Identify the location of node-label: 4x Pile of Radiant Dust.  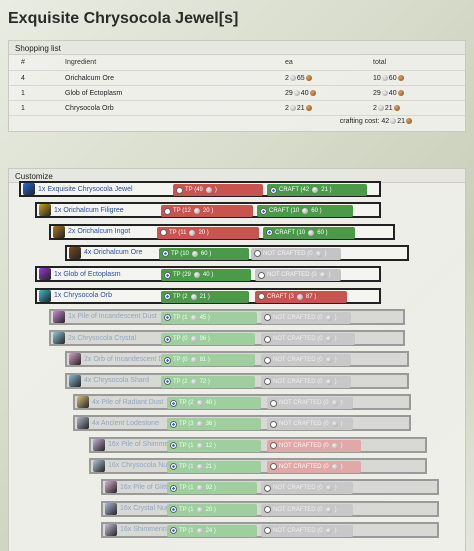
(128, 402).